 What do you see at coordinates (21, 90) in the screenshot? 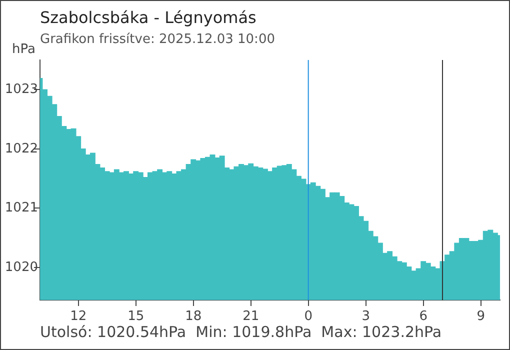
I see `y-tick-label: 1023` at bounding box center [21, 90].